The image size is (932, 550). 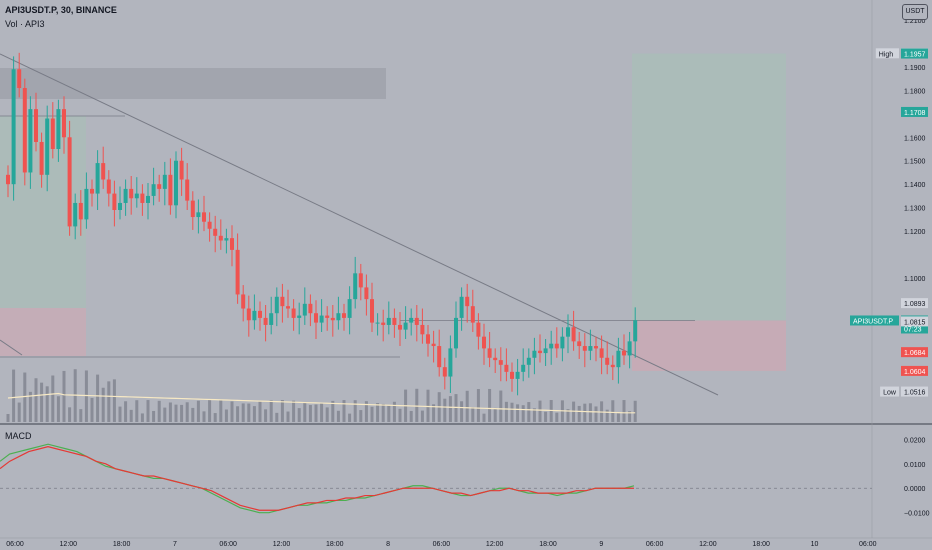 What do you see at coordinates (709, 345) in the screenshot?
I see `stop-zone` at bounding box center [709, 345].